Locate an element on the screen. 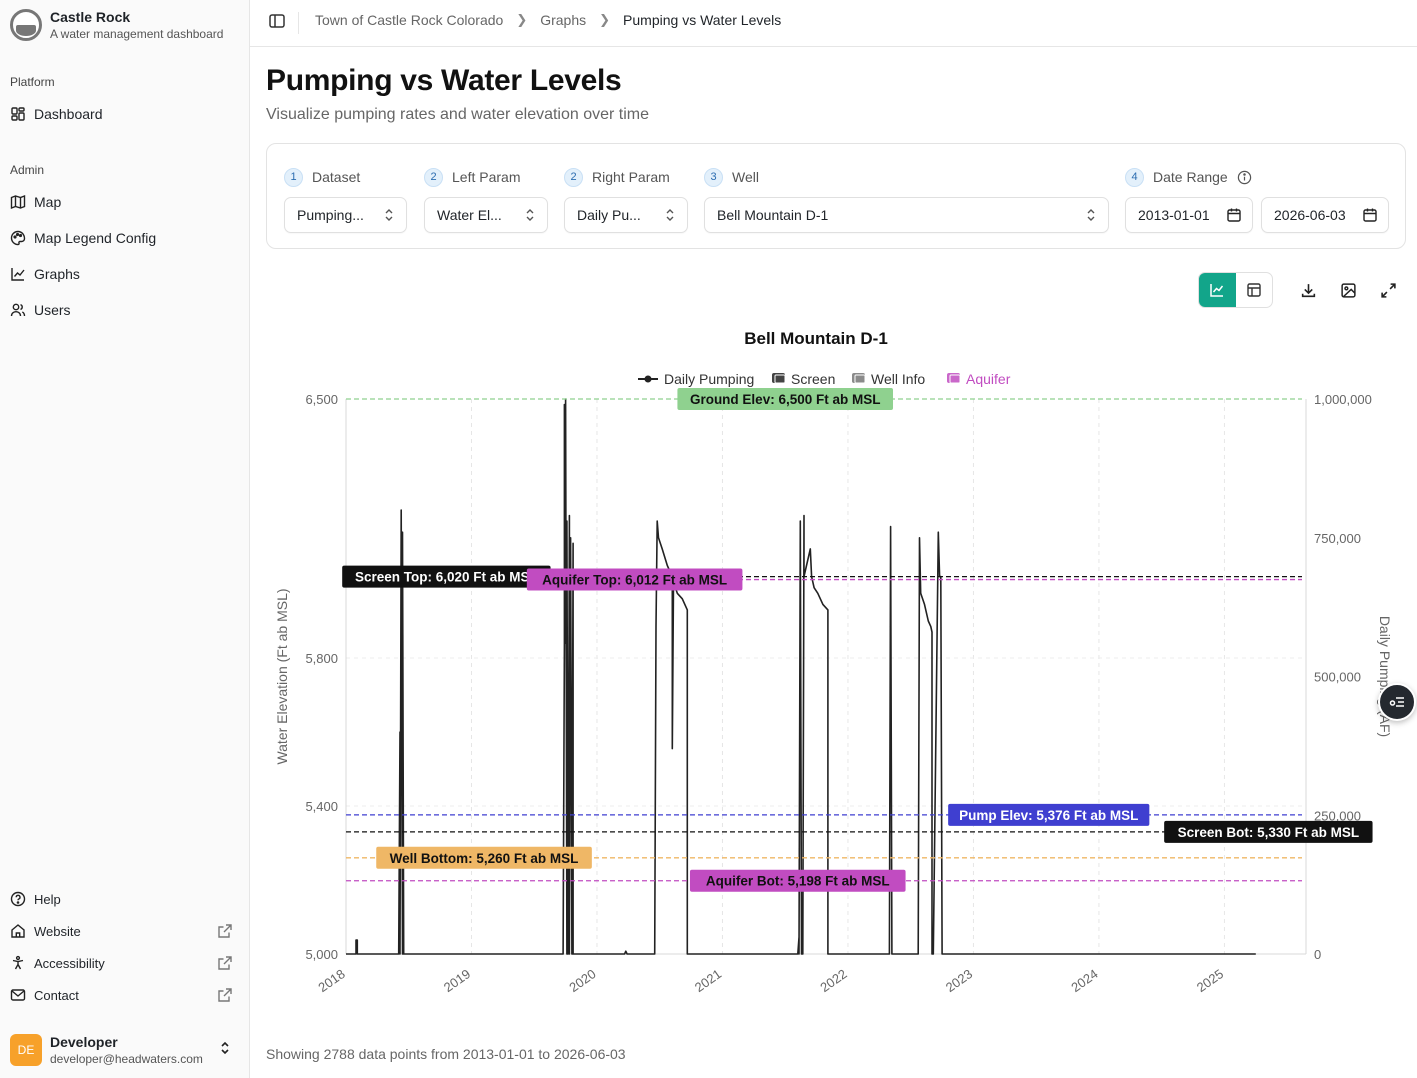 This screenshot has height=1078, width=1417. user-name: Developer is located at coordinates (84, 1041).